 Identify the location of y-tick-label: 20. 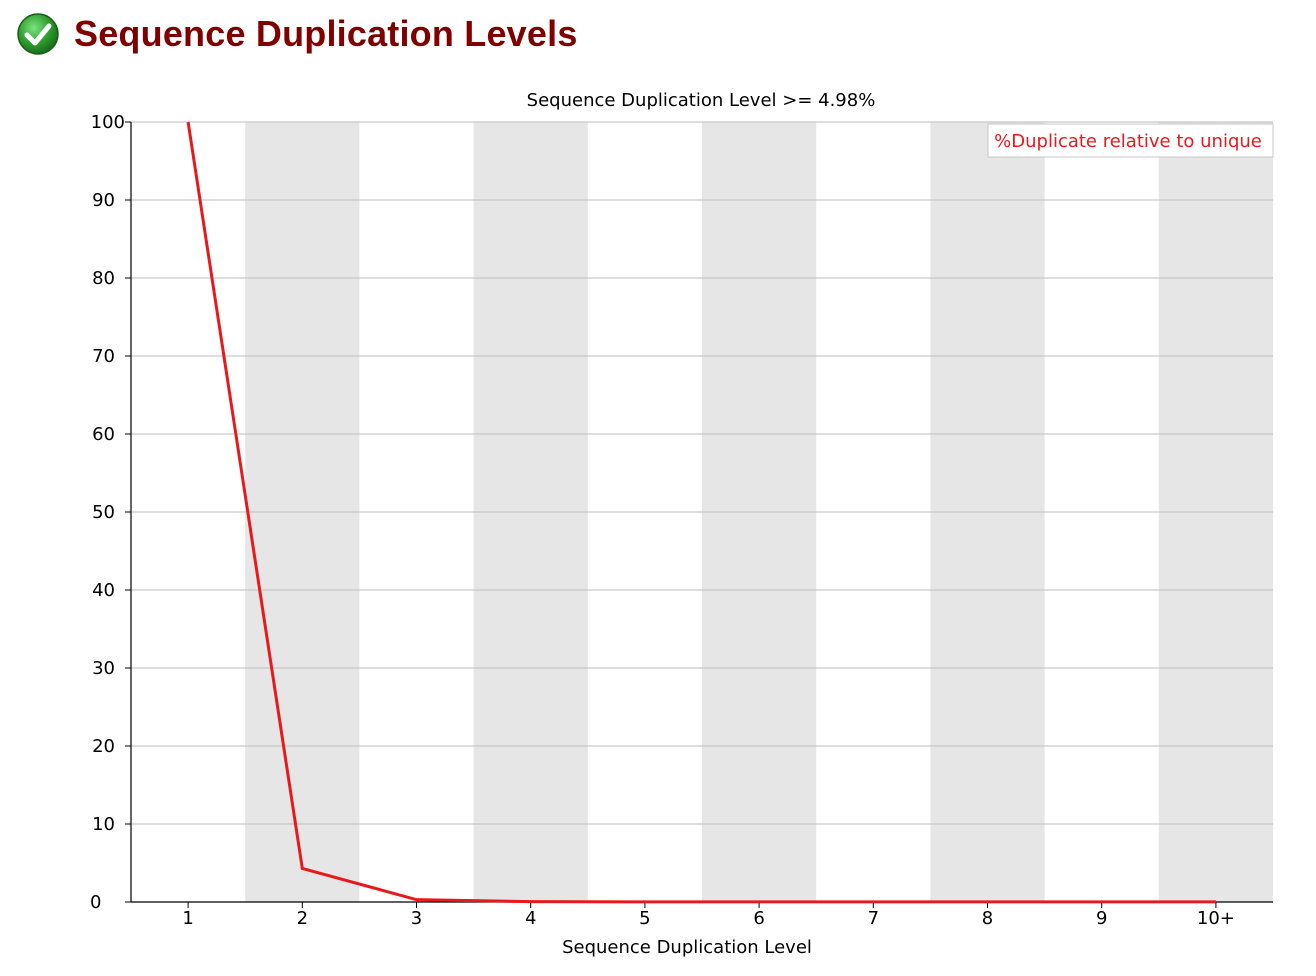
(103, 746).